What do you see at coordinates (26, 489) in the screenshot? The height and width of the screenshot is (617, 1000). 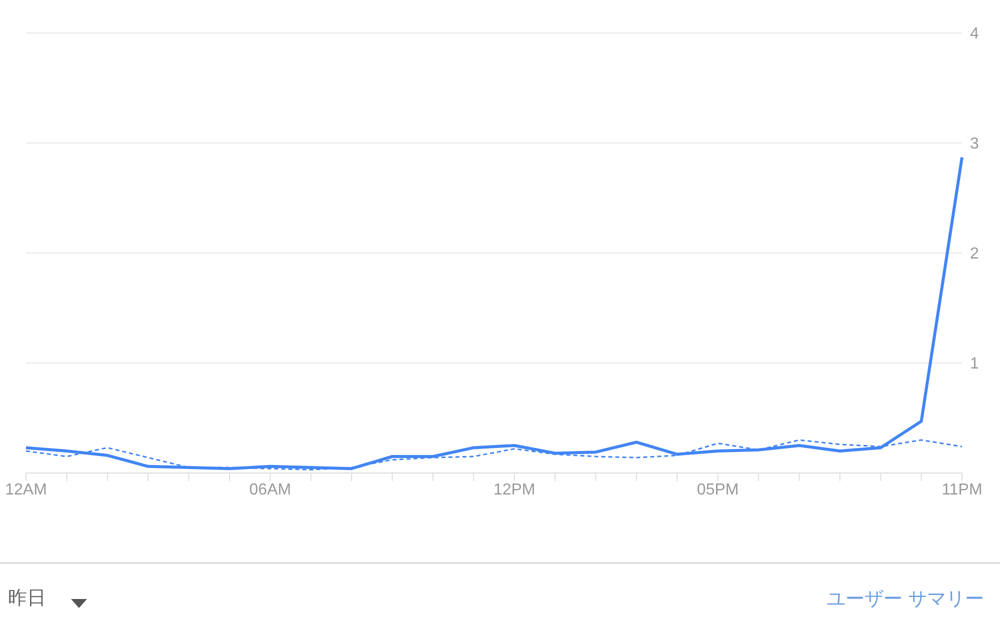 I see `x-tick-label: 12AM` at bounding box center [26, 489].